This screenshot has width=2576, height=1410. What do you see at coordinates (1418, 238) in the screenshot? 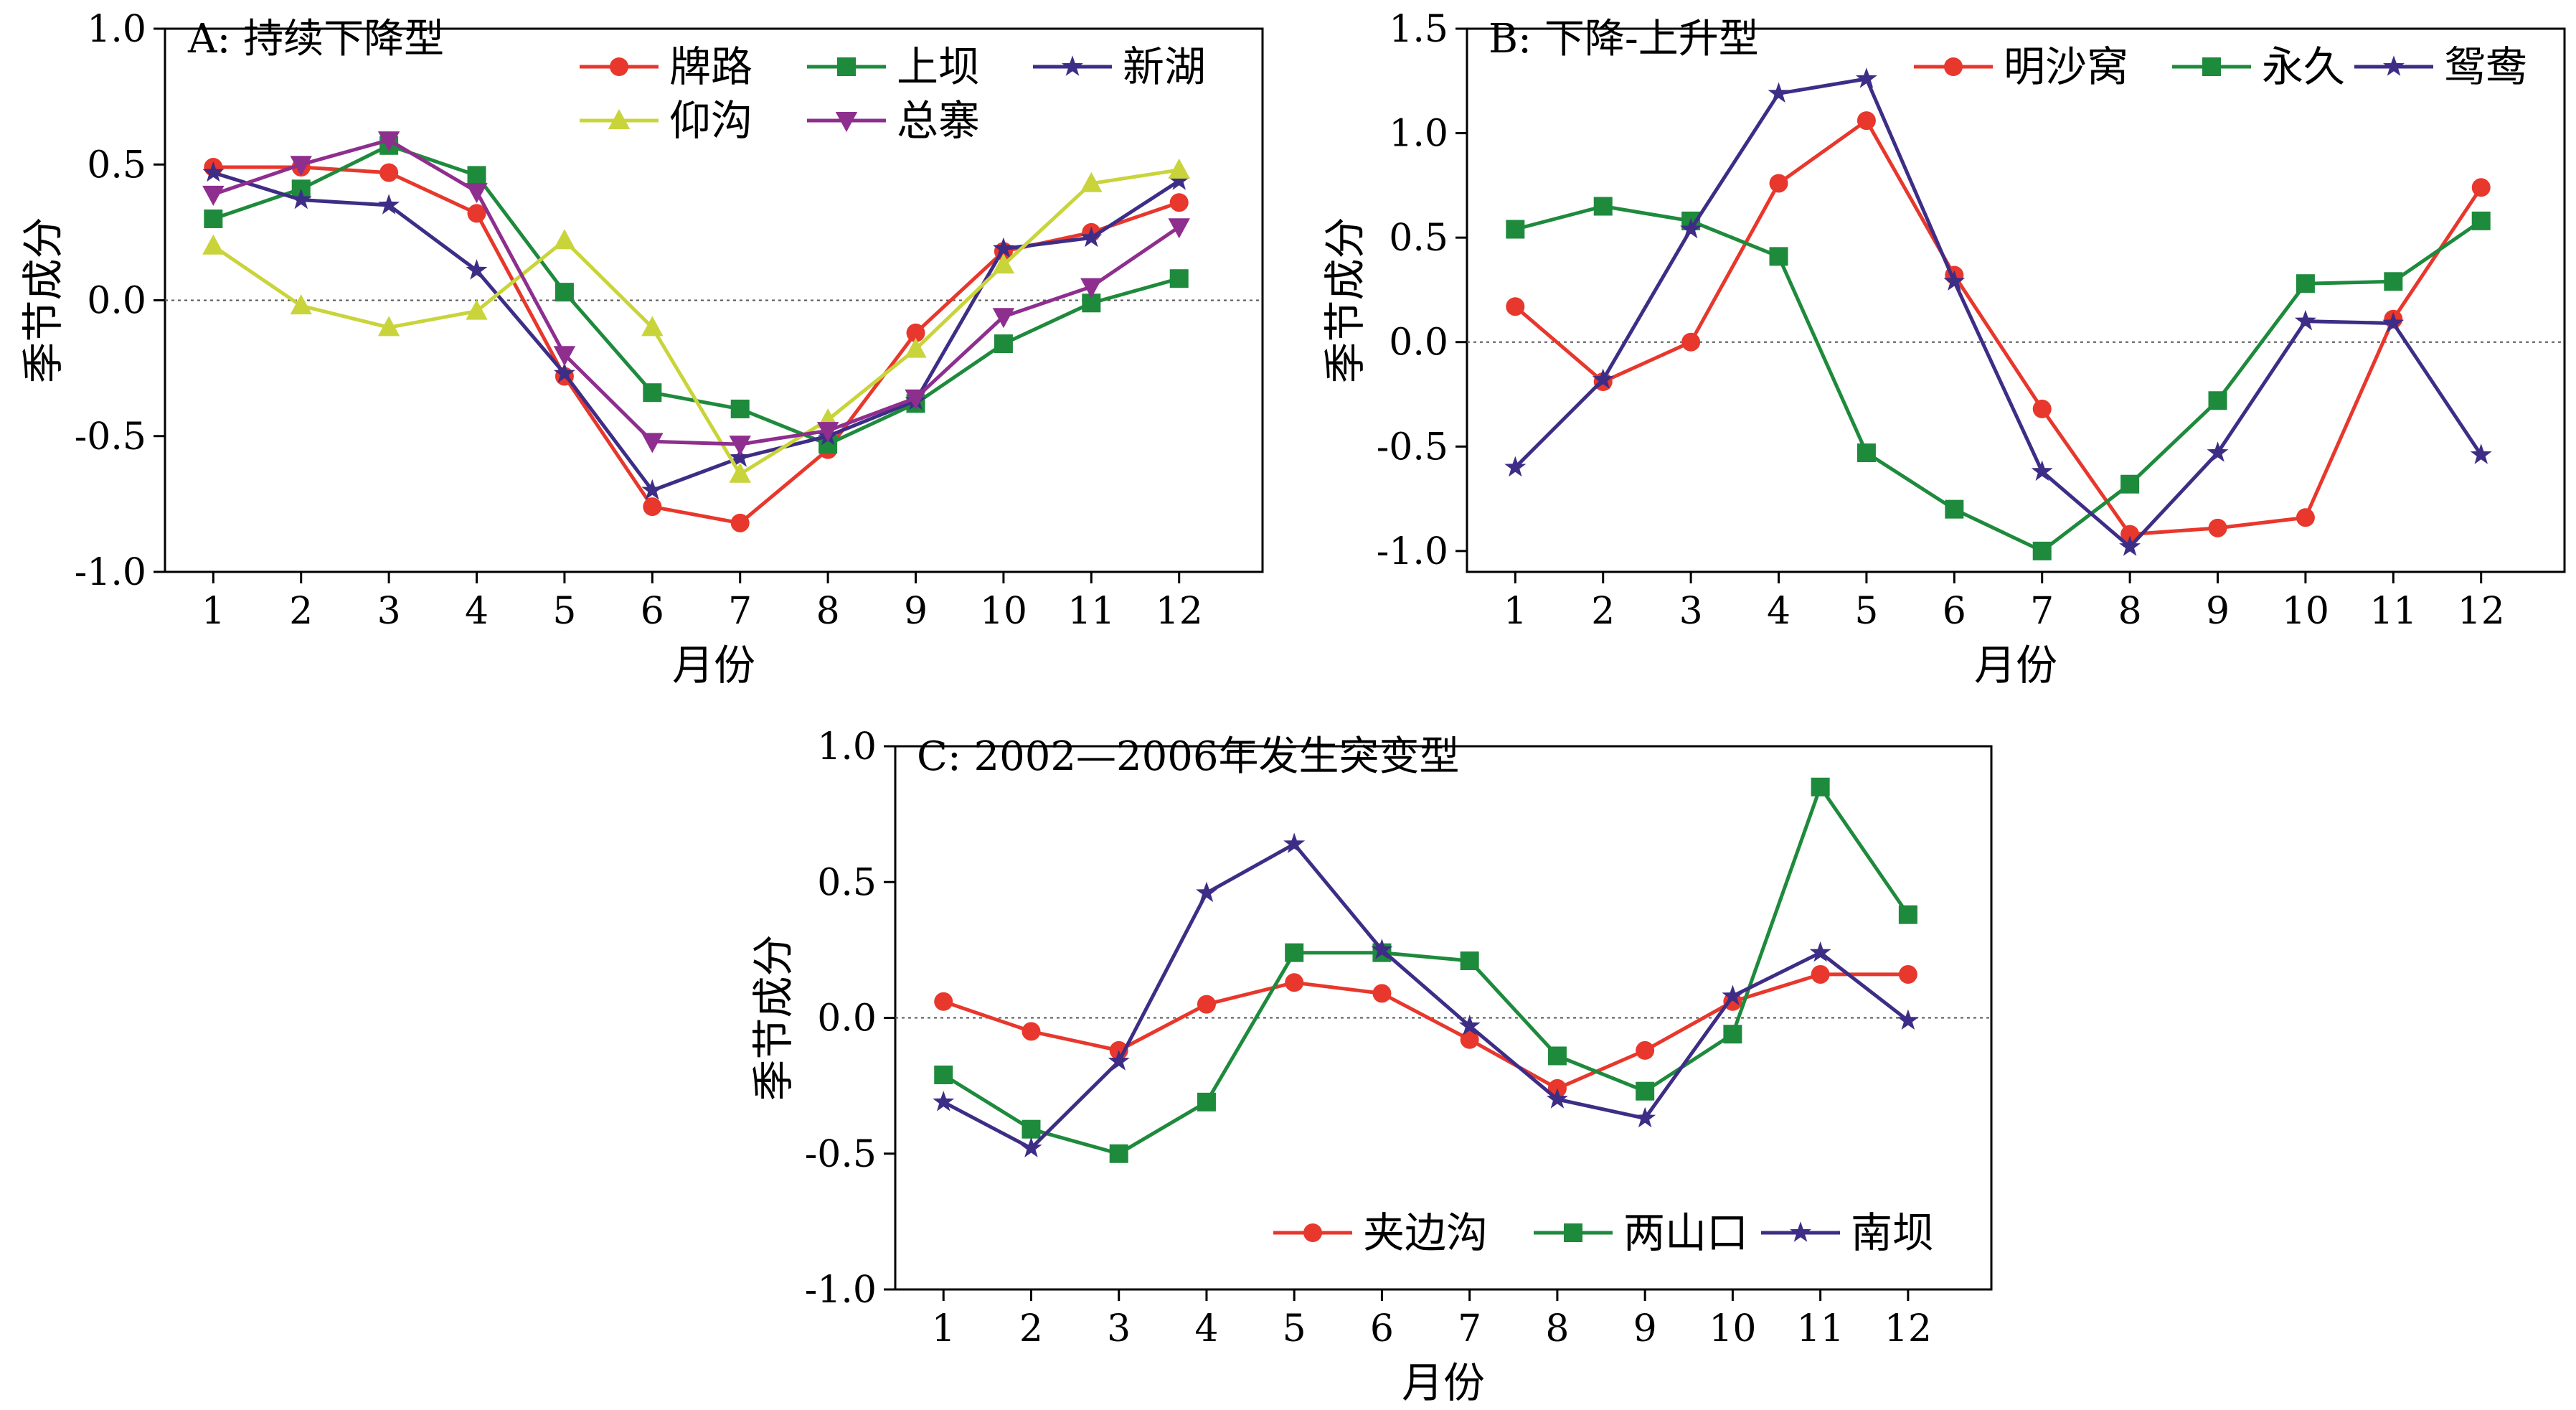
I see `y-tick-label-b: 0.5` at bounding box center [1418, 238].